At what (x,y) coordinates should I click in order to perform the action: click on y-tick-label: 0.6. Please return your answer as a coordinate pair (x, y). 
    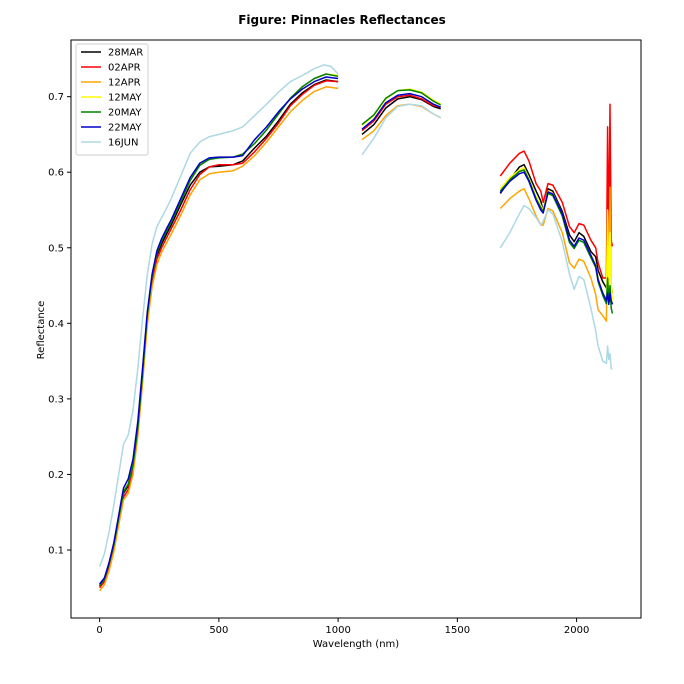
    Looking at the image, I should click on (56, 173).